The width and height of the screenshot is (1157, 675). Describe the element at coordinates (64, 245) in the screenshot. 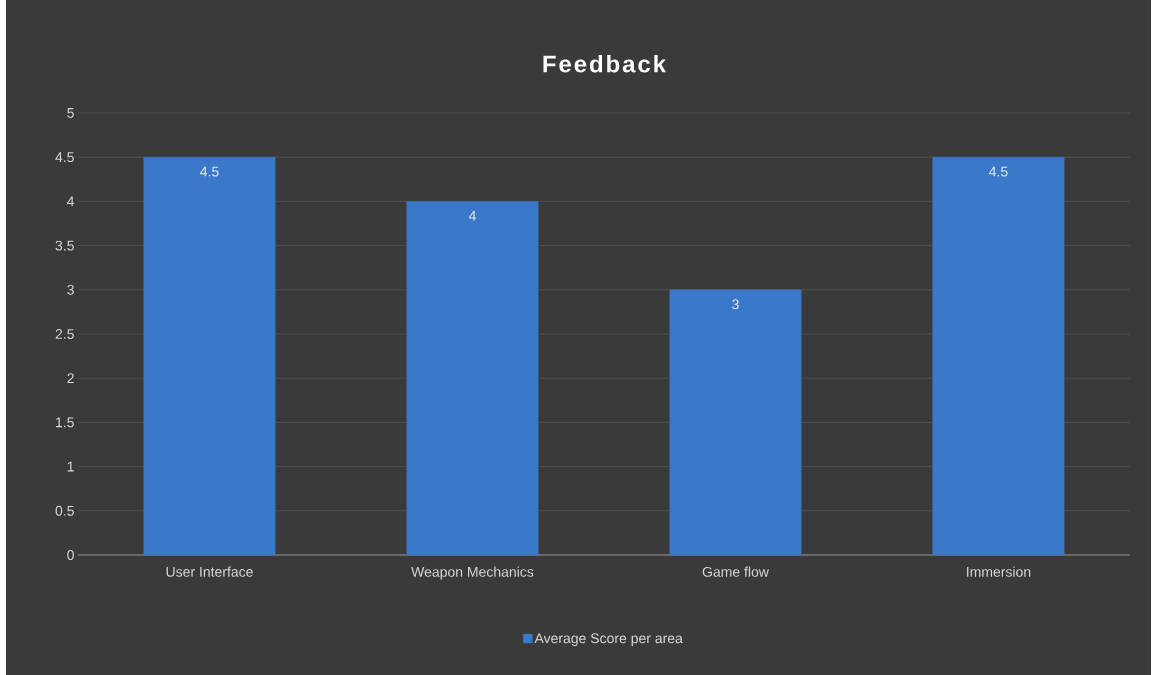

I see `y-tick-label: 3.5` at that location.